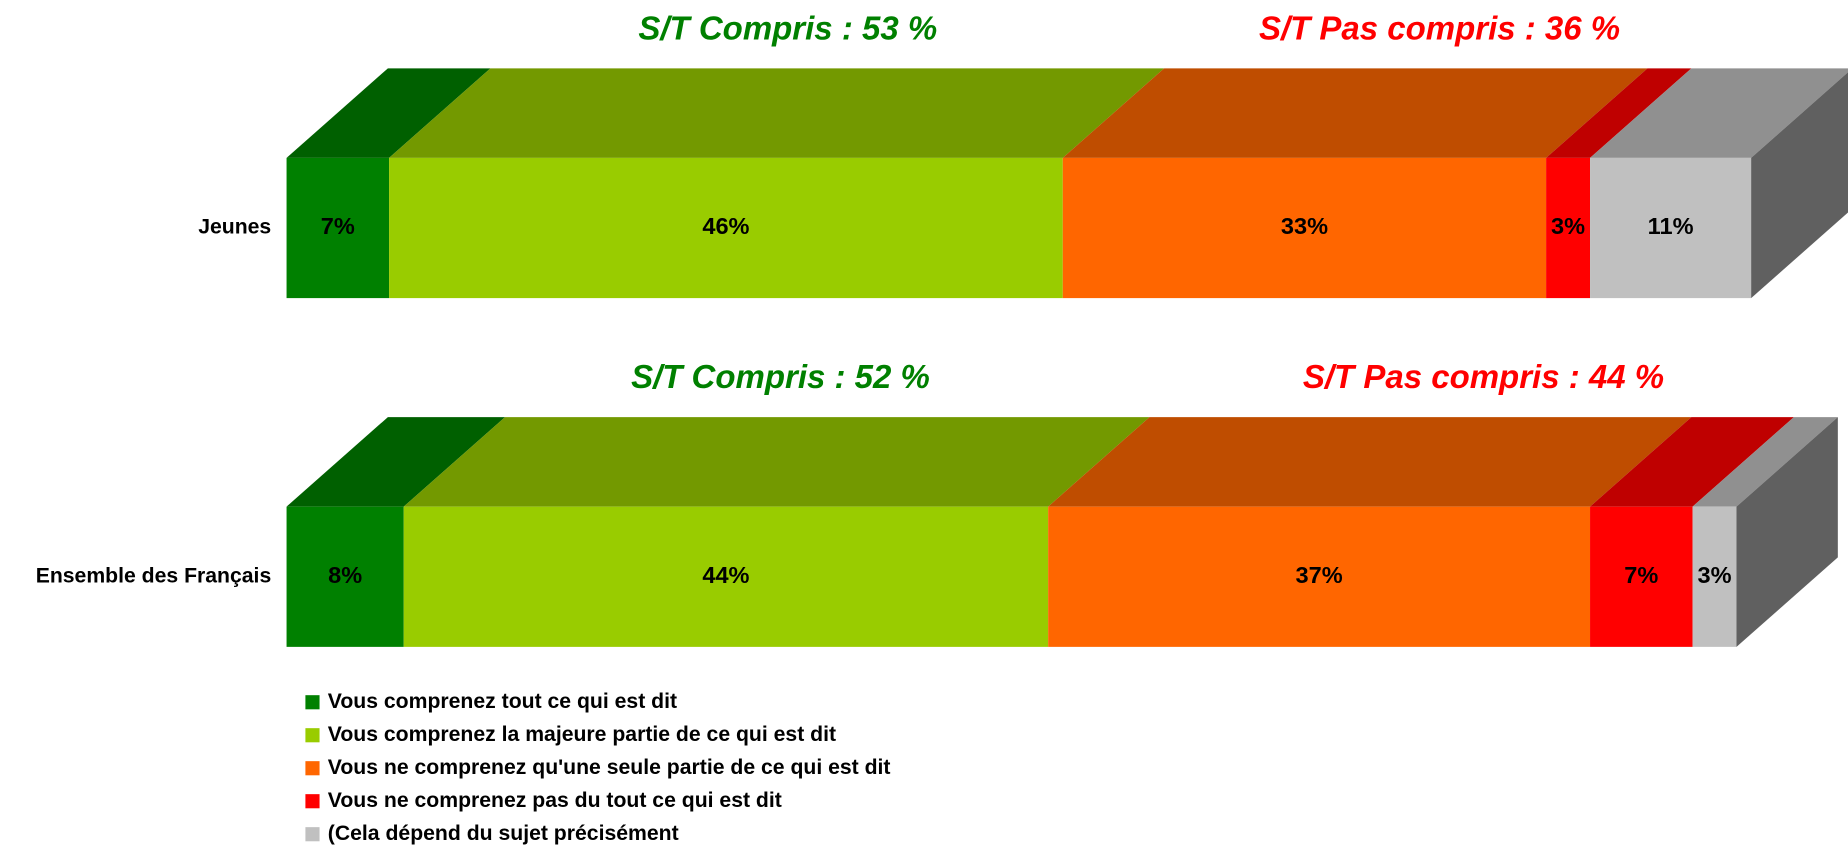 The height and width of the screenshot is (846, 1848). I want to click on category-label: Jeunes, so click(234, 227).